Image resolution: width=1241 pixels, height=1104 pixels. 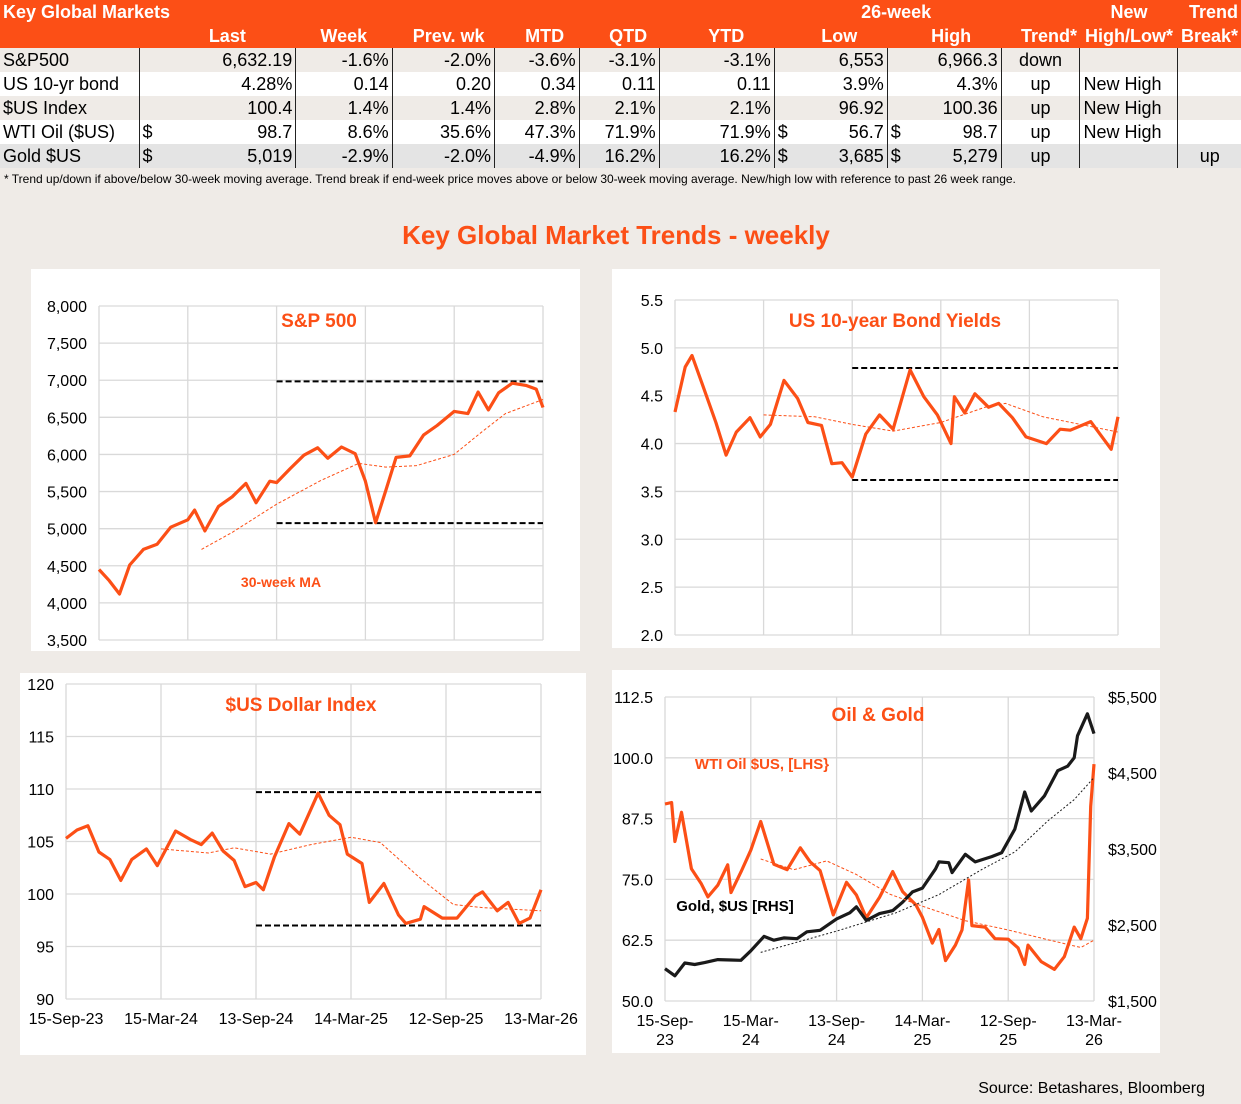 I want to click on cell-qtd: 71.9%, so click(x=619, y=132).